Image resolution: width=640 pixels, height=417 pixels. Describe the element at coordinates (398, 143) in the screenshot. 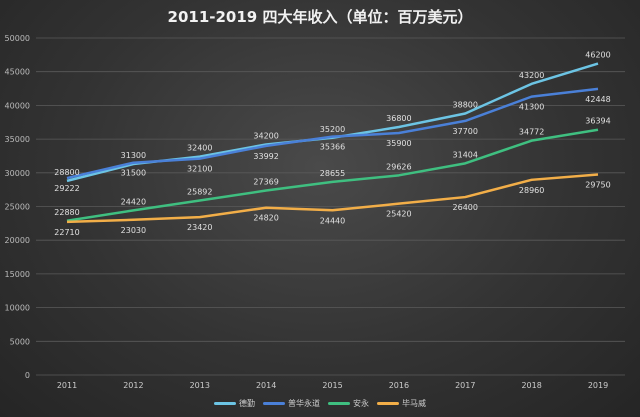

I see `data-label: 35900` at that location.